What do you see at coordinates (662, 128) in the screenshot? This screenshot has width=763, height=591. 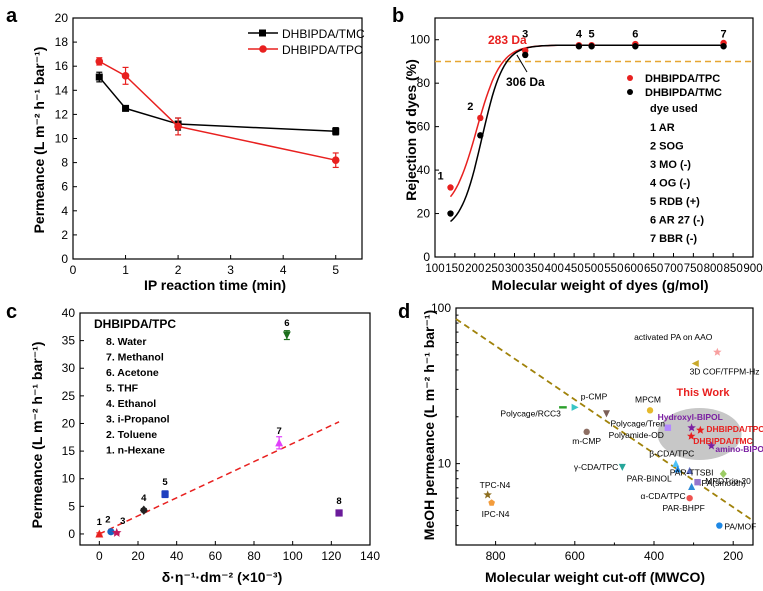 I see `dye-list-item: 1 AR` at bounding box center [662, 128].